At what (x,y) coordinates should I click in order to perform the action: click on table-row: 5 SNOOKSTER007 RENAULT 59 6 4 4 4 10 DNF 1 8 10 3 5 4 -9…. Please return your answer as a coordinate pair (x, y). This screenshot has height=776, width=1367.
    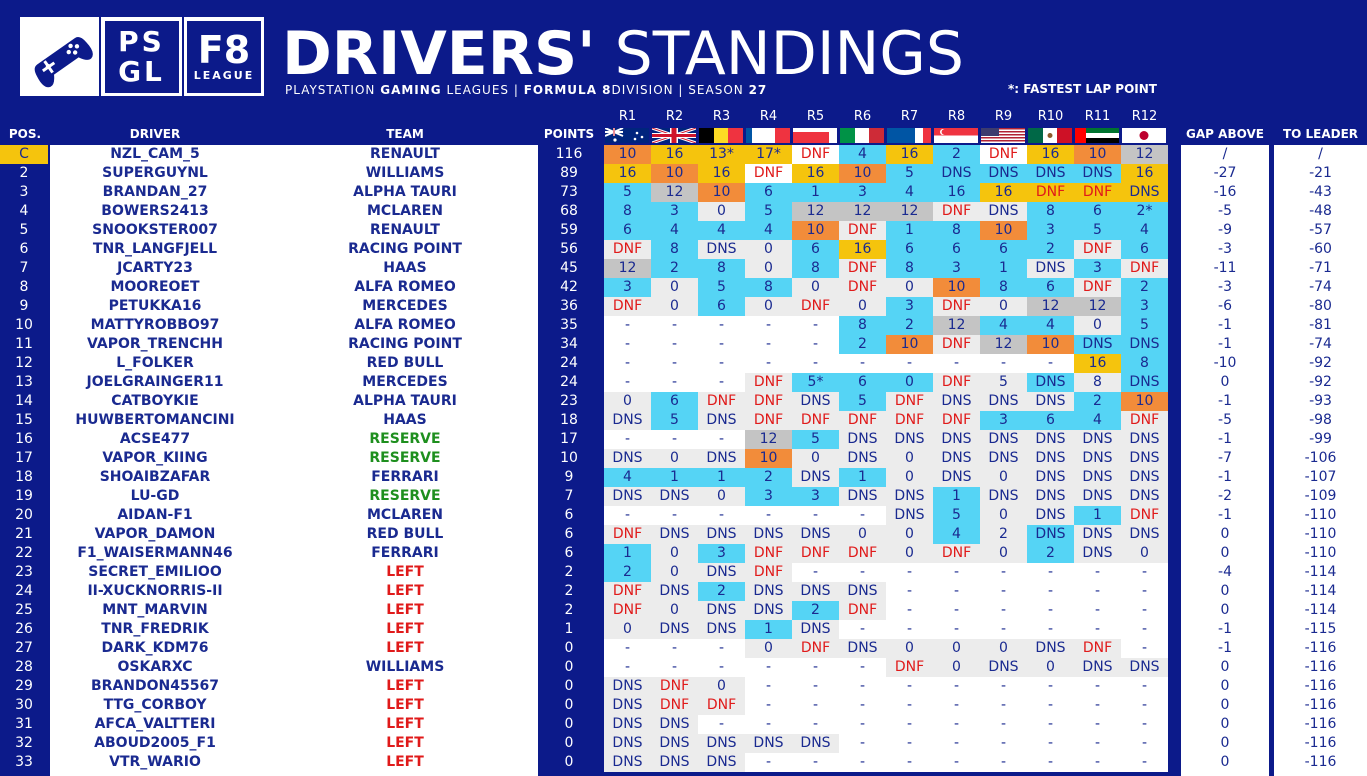
    Looking at the image, I should click on (683, 230).